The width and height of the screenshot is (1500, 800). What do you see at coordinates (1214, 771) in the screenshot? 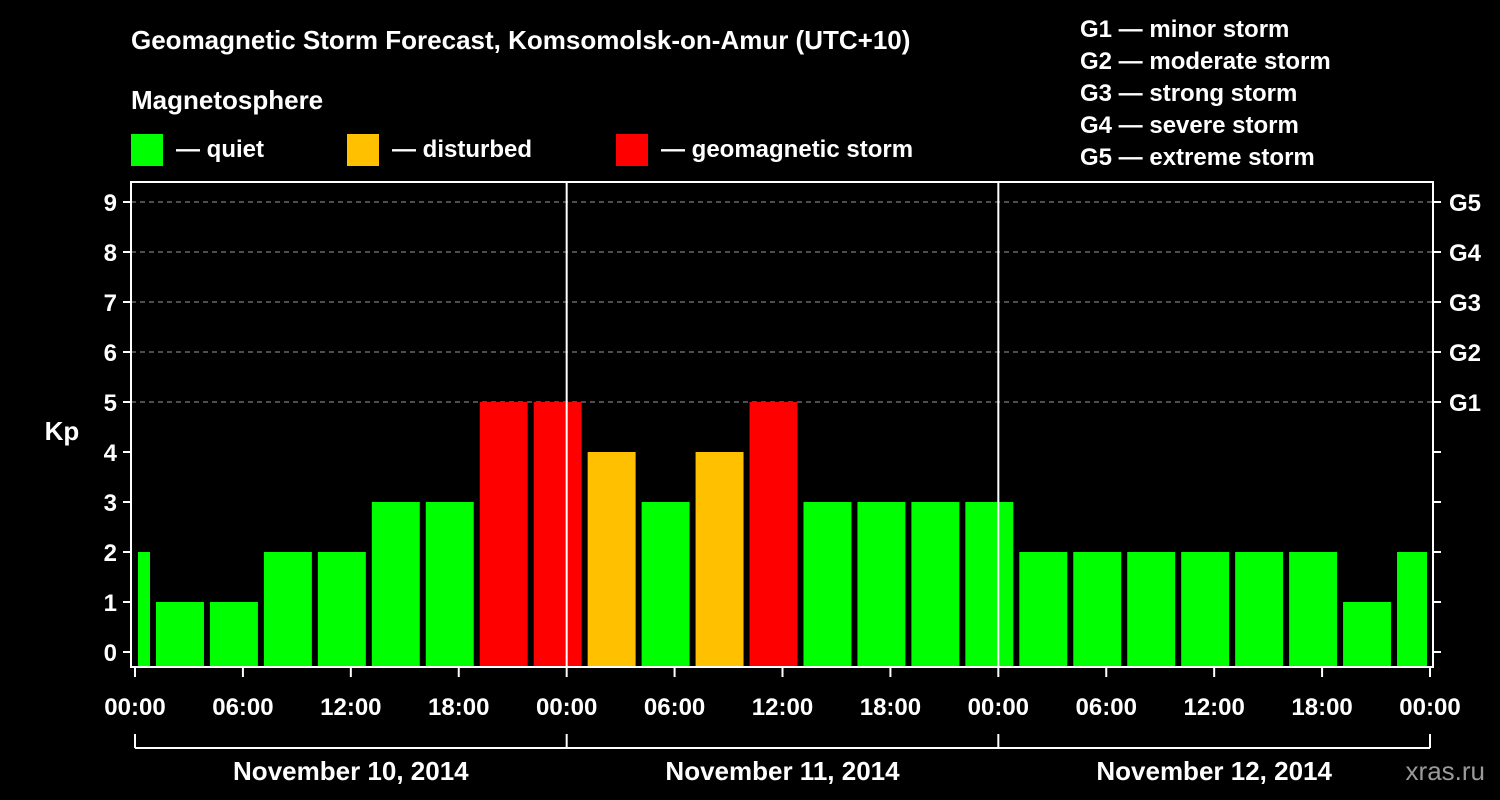
I see `date-label-2: November 12, 2014` at bounding box center [1214, 771].